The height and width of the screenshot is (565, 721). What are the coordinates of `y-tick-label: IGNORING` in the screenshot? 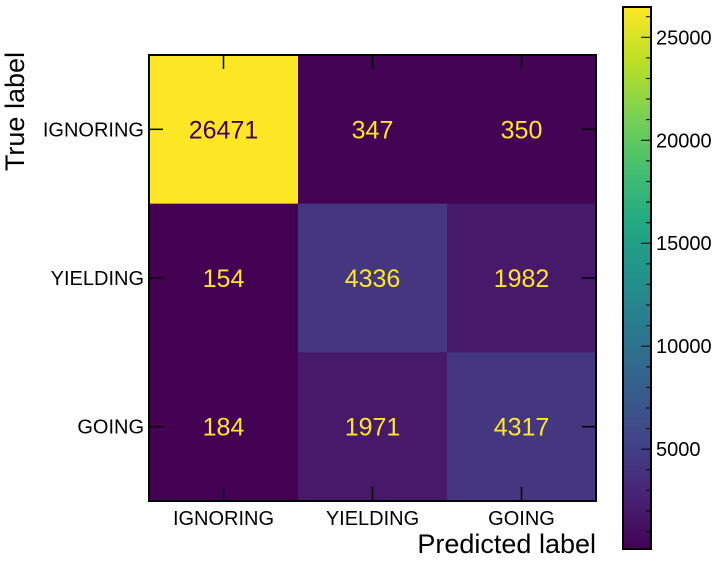 It's located at (93, 130).